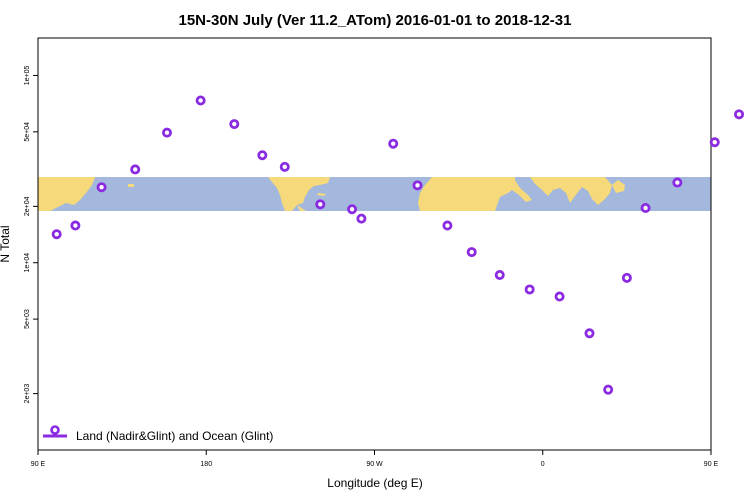 The image size is (750, 500). I want to click on world-map-strip, so click(374, 194).